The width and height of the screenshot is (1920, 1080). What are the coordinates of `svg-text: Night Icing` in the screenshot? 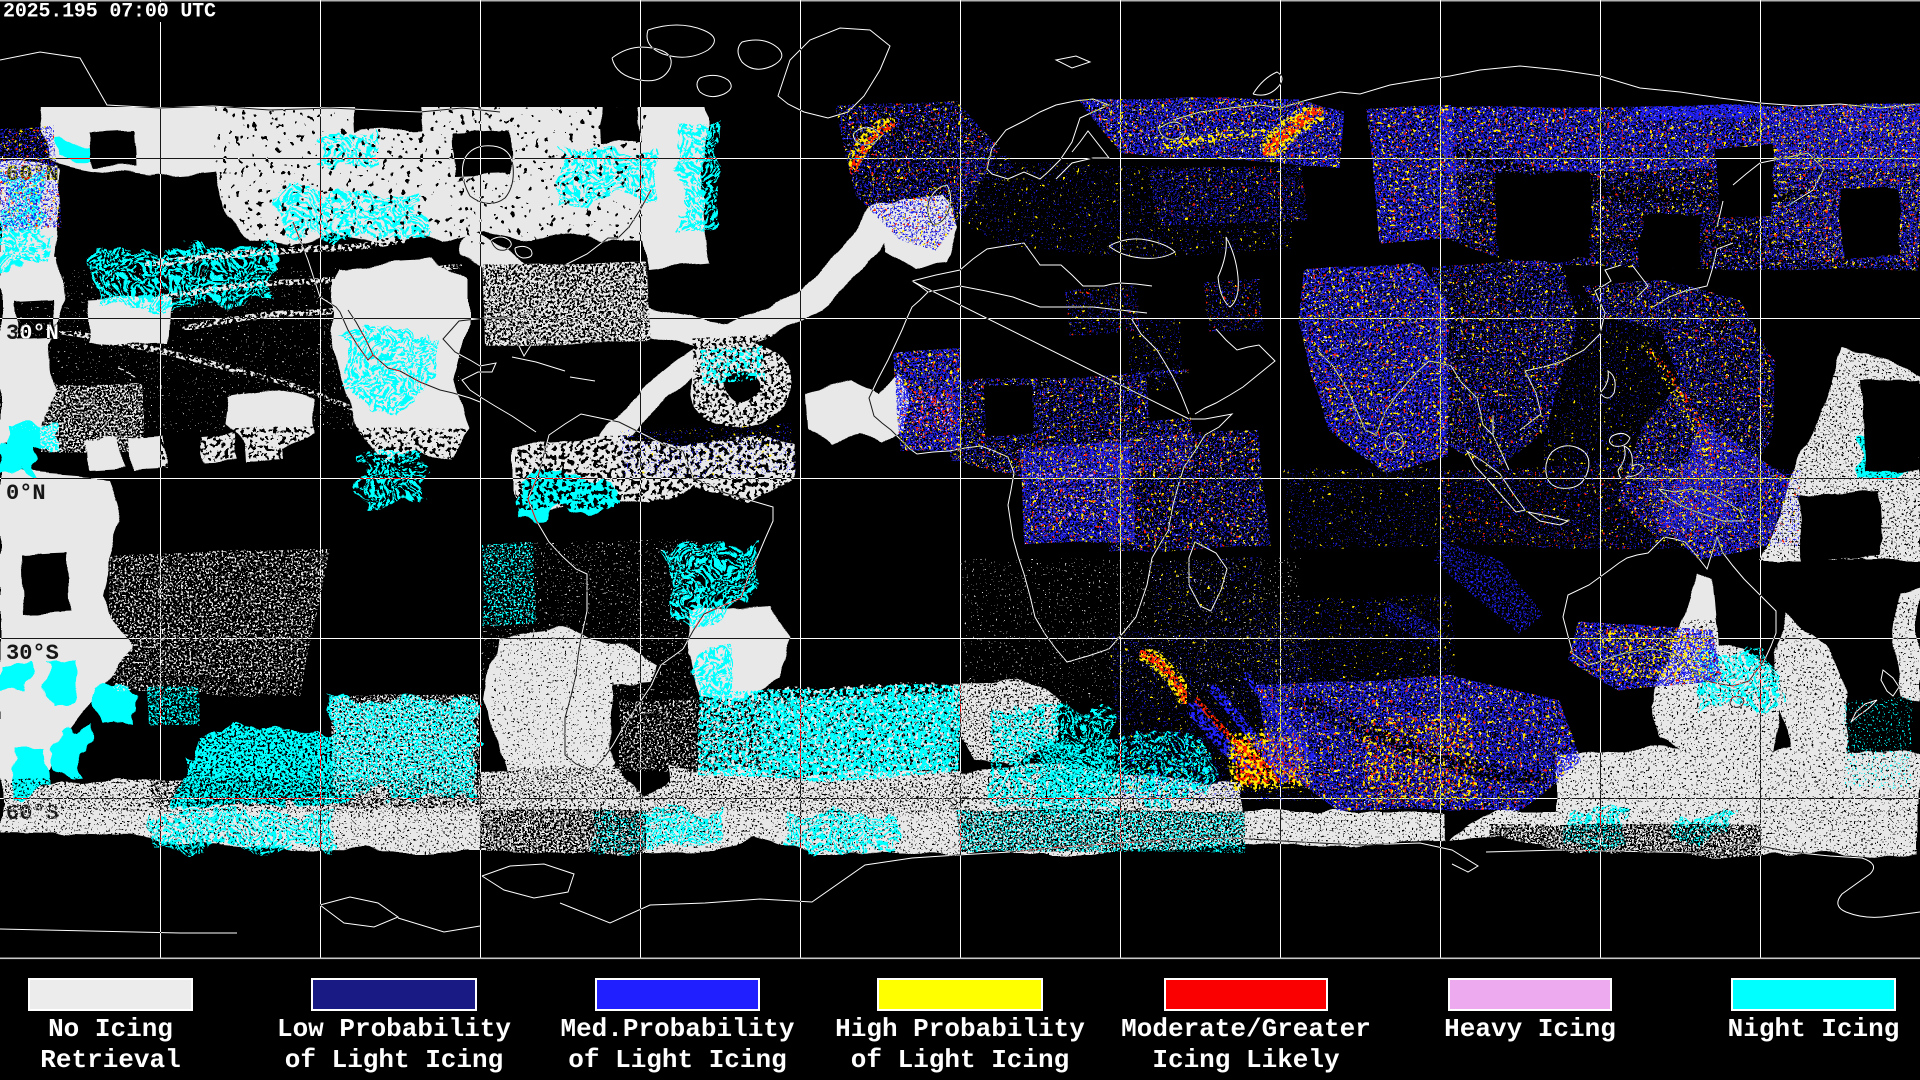 It's located at (1814, 1029).